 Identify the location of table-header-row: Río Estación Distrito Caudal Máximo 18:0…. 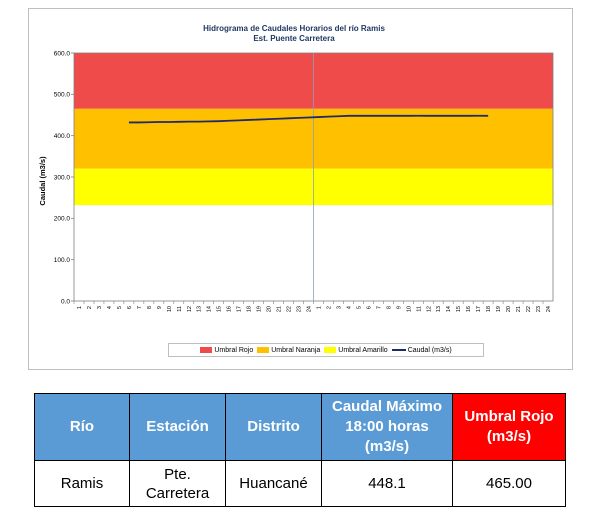
(300, 427).